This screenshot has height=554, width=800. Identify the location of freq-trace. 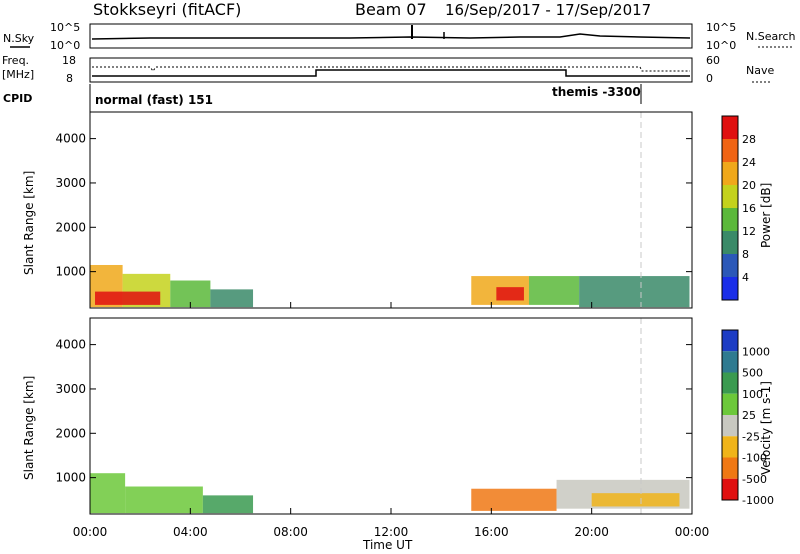
(391, 73).